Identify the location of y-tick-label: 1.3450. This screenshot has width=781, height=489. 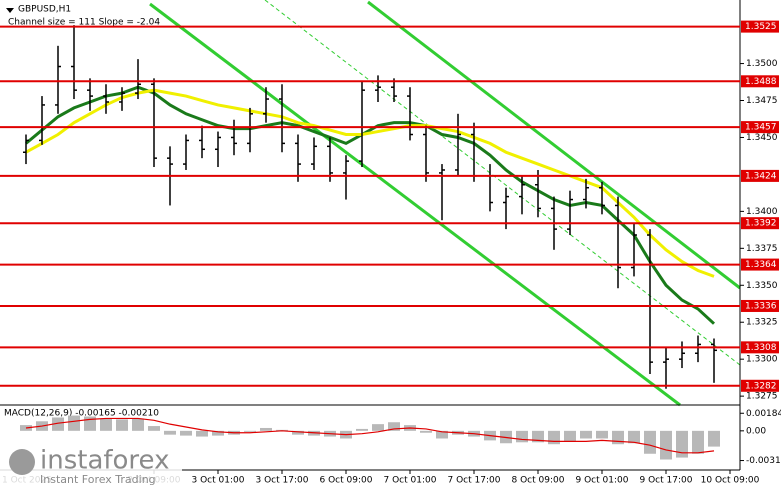
(762, 138).